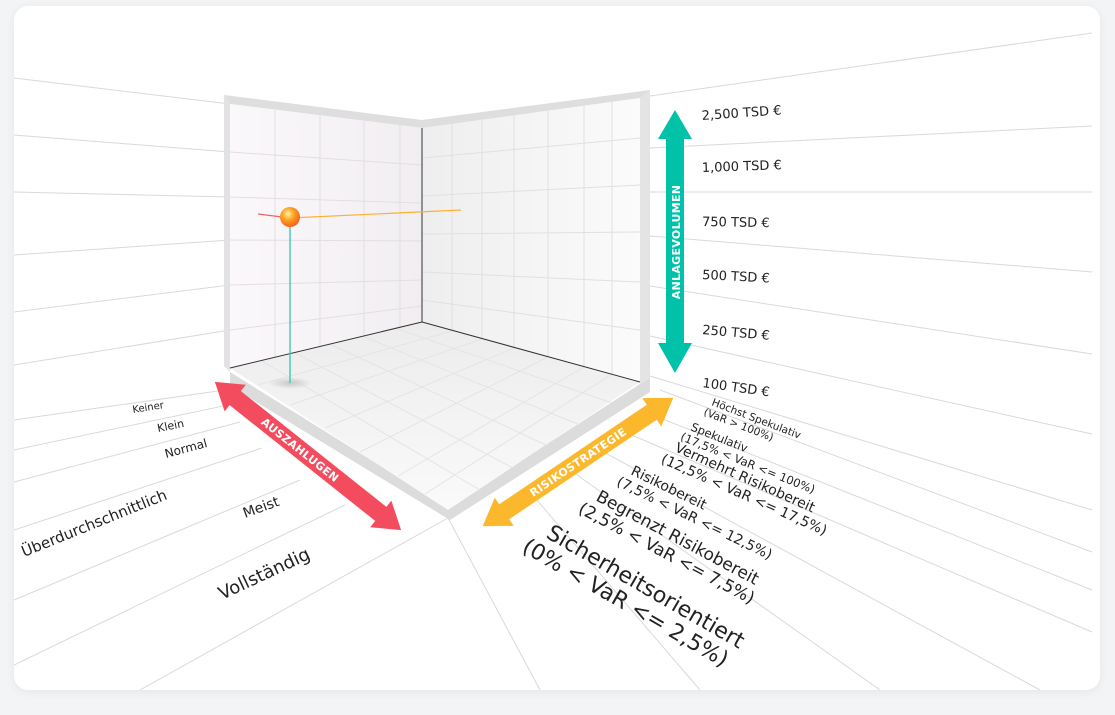 The height and width of the screenshot is (715, 1115). I want to click on left-wall, so click(326, 236).